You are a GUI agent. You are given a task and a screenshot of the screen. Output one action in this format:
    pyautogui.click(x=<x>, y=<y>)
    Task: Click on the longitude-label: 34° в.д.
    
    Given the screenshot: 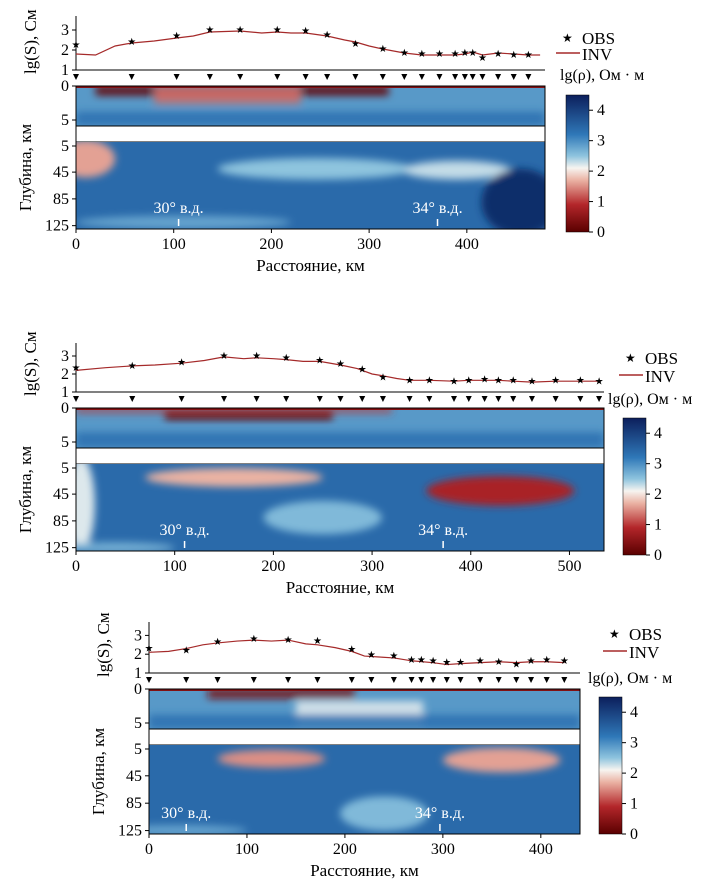 What is the action you would take?
    pyautogui.click(x=443, y=530)
    